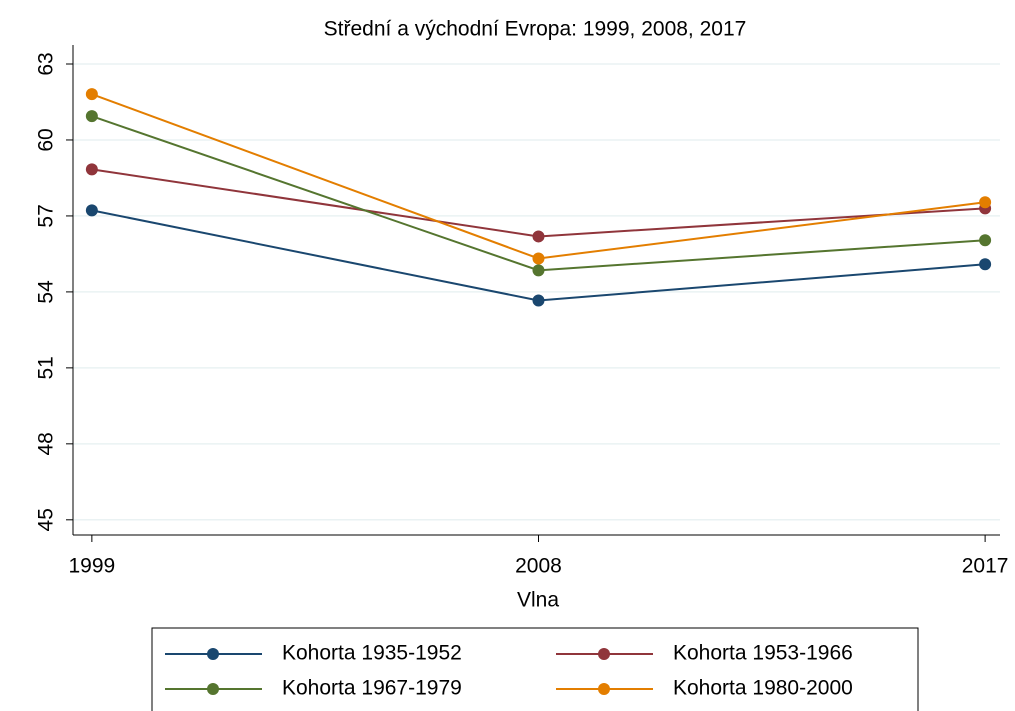 The image size is (1015, 711). I want to click on legend-label: Kohorta 1967-1979, so click(372, 688).